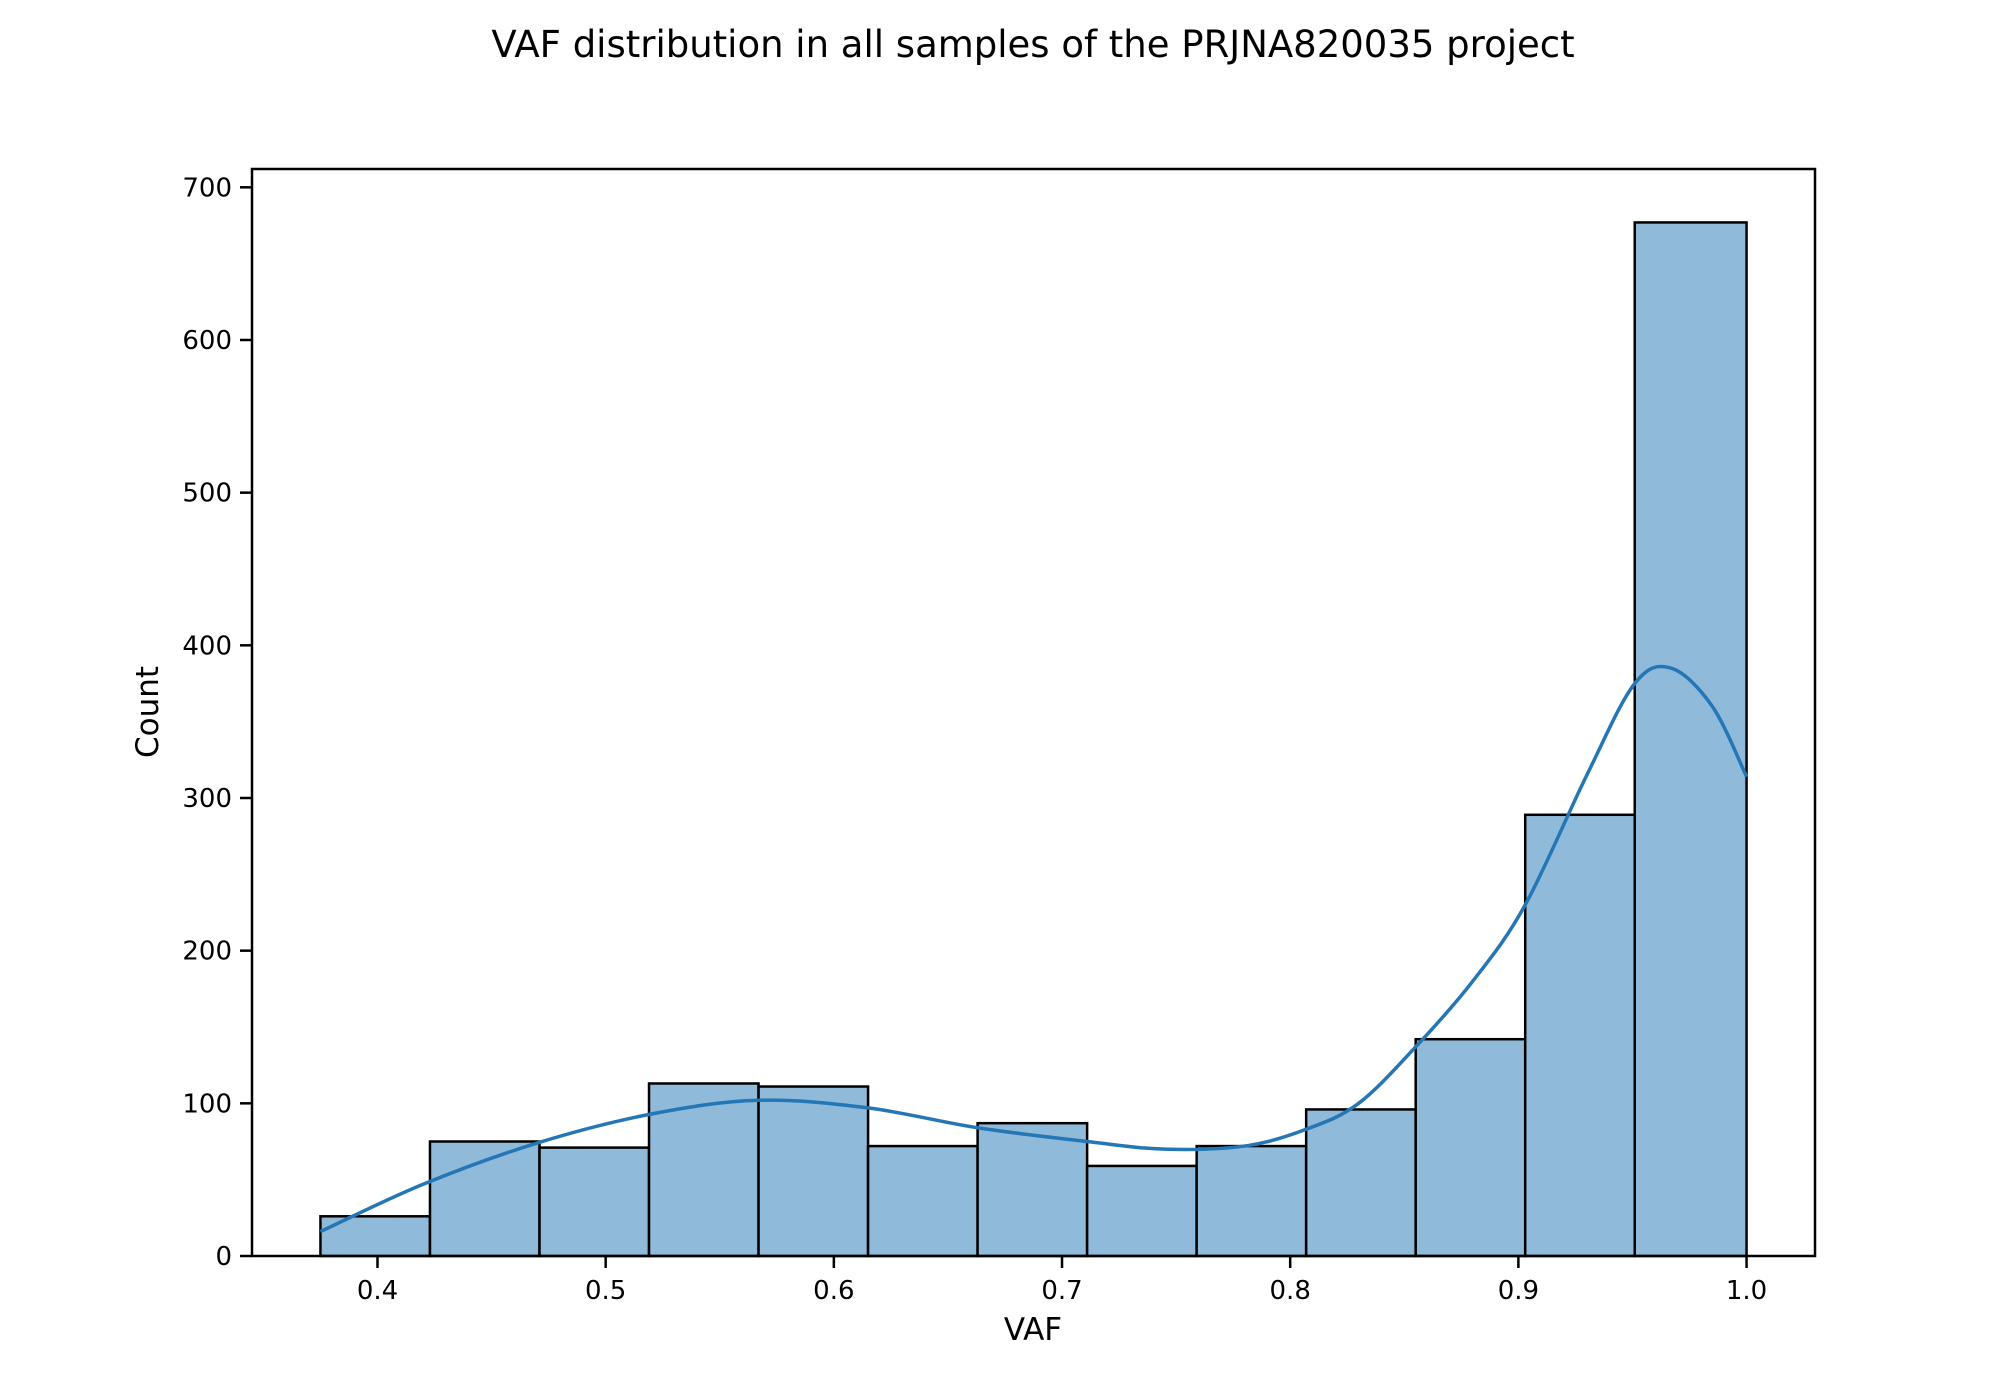 This screenshot has height=1400, width=2000. Describe the element at coordinates (217, 722) in the screenshot. I see `y-axis-ticks: 0 100 200 300 400 500 600 700` at that location.